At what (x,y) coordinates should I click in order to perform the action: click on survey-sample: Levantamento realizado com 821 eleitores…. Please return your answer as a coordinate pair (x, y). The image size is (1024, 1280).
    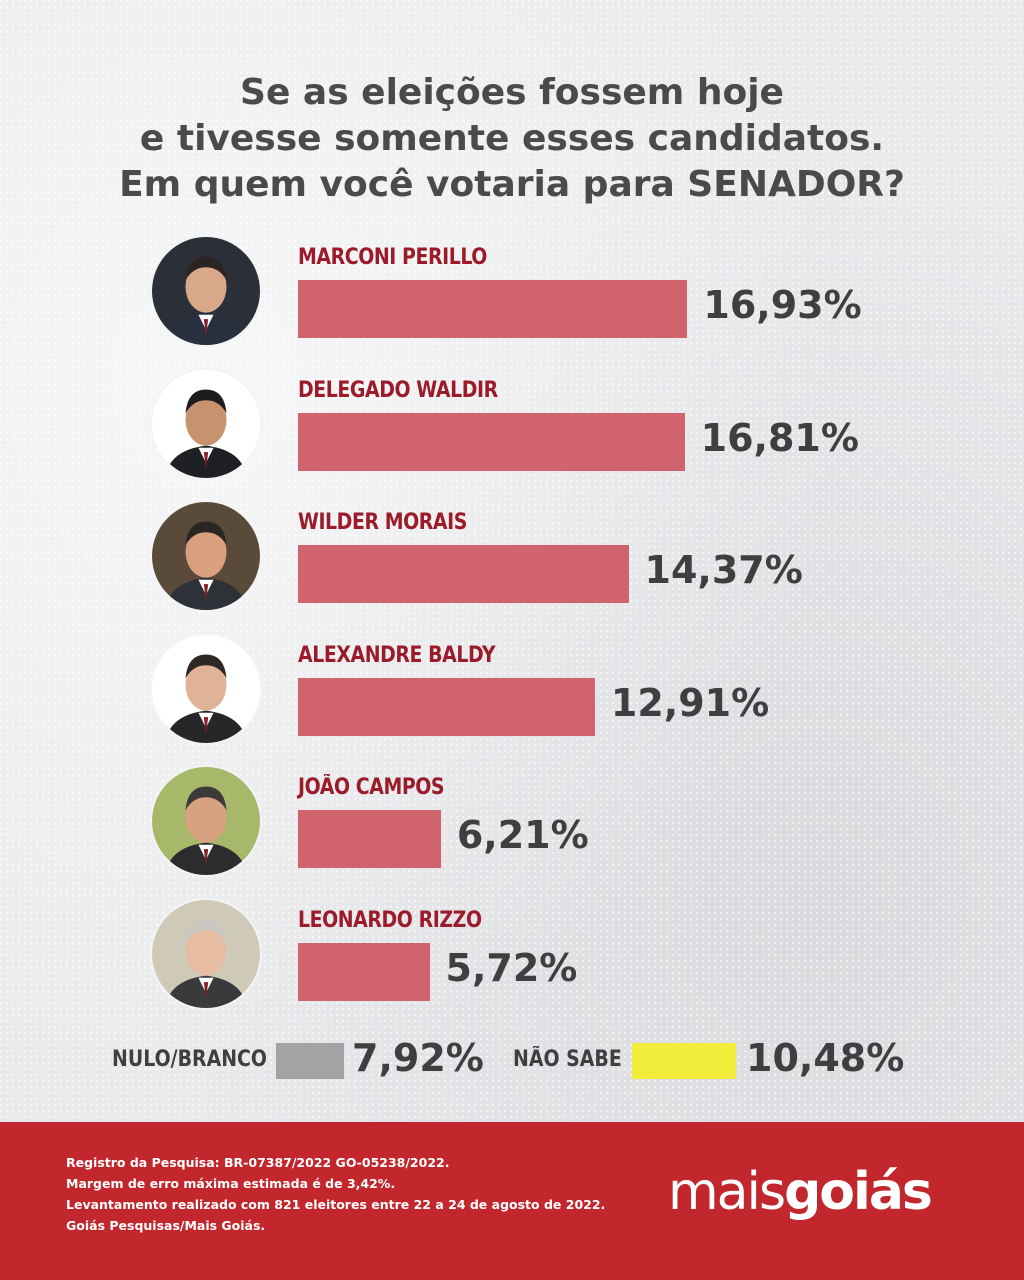
    Looking at the image, I should click on (336, 1204).